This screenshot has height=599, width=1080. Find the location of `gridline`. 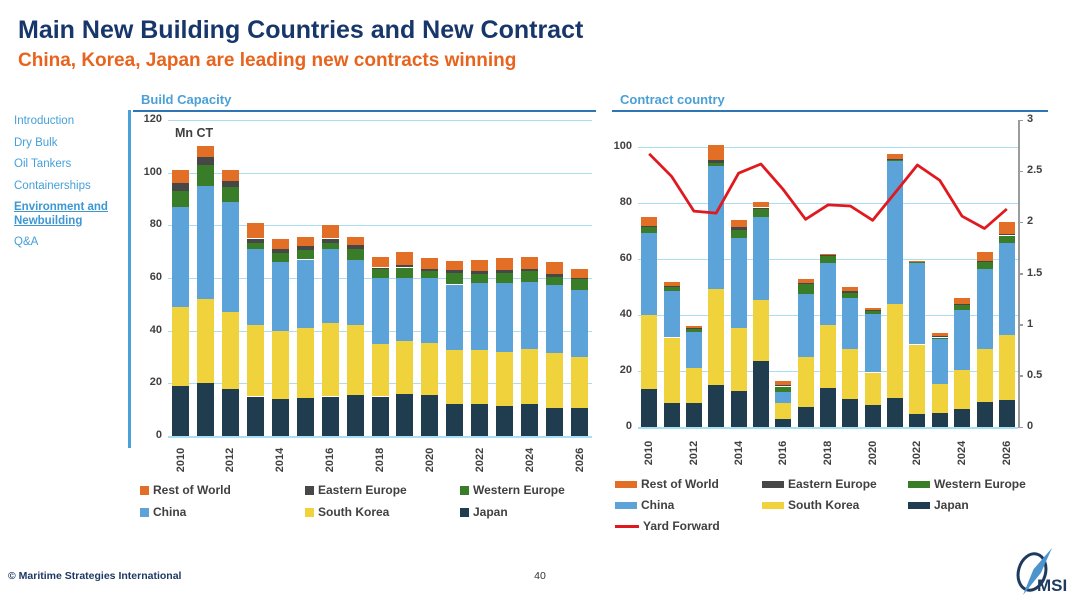

gridline is located at coordinates (380, 120).